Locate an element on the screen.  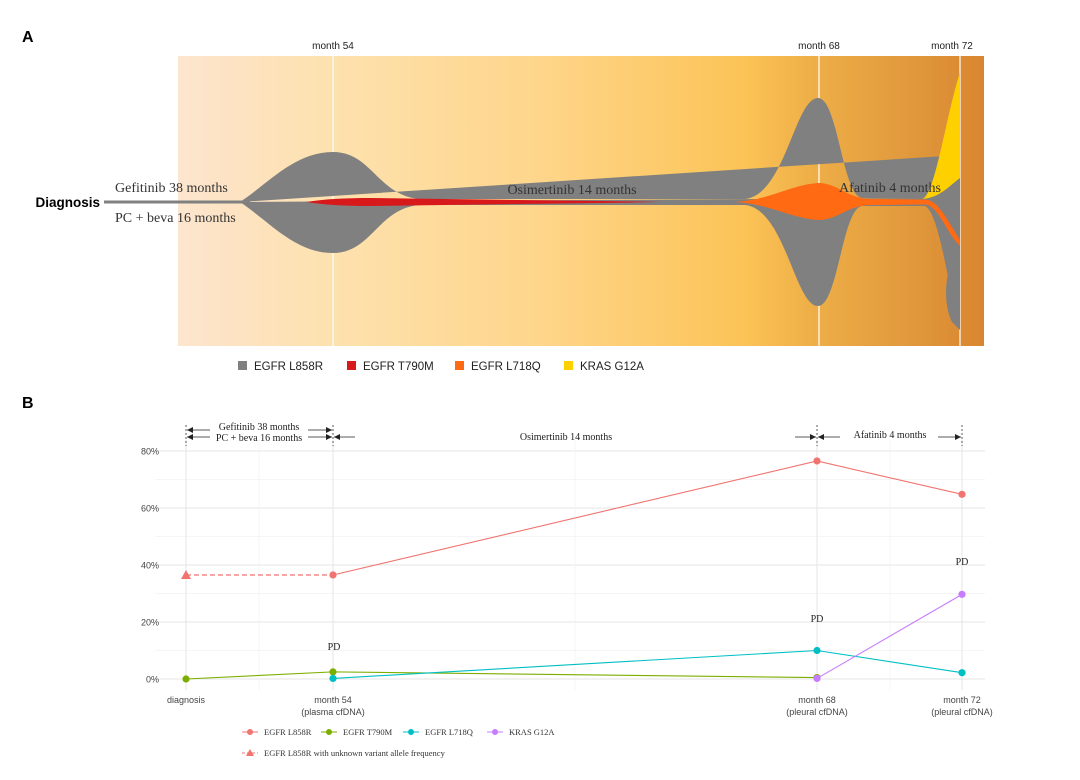
series-line-egfr-l718q is located at coordinates (647, 664).